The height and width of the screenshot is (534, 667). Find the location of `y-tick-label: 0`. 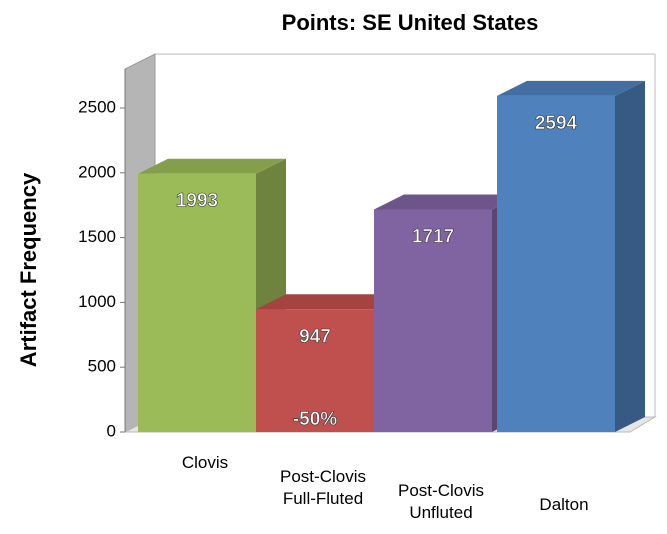

y-tick-label: 0 is located at coordinates (111, 430).